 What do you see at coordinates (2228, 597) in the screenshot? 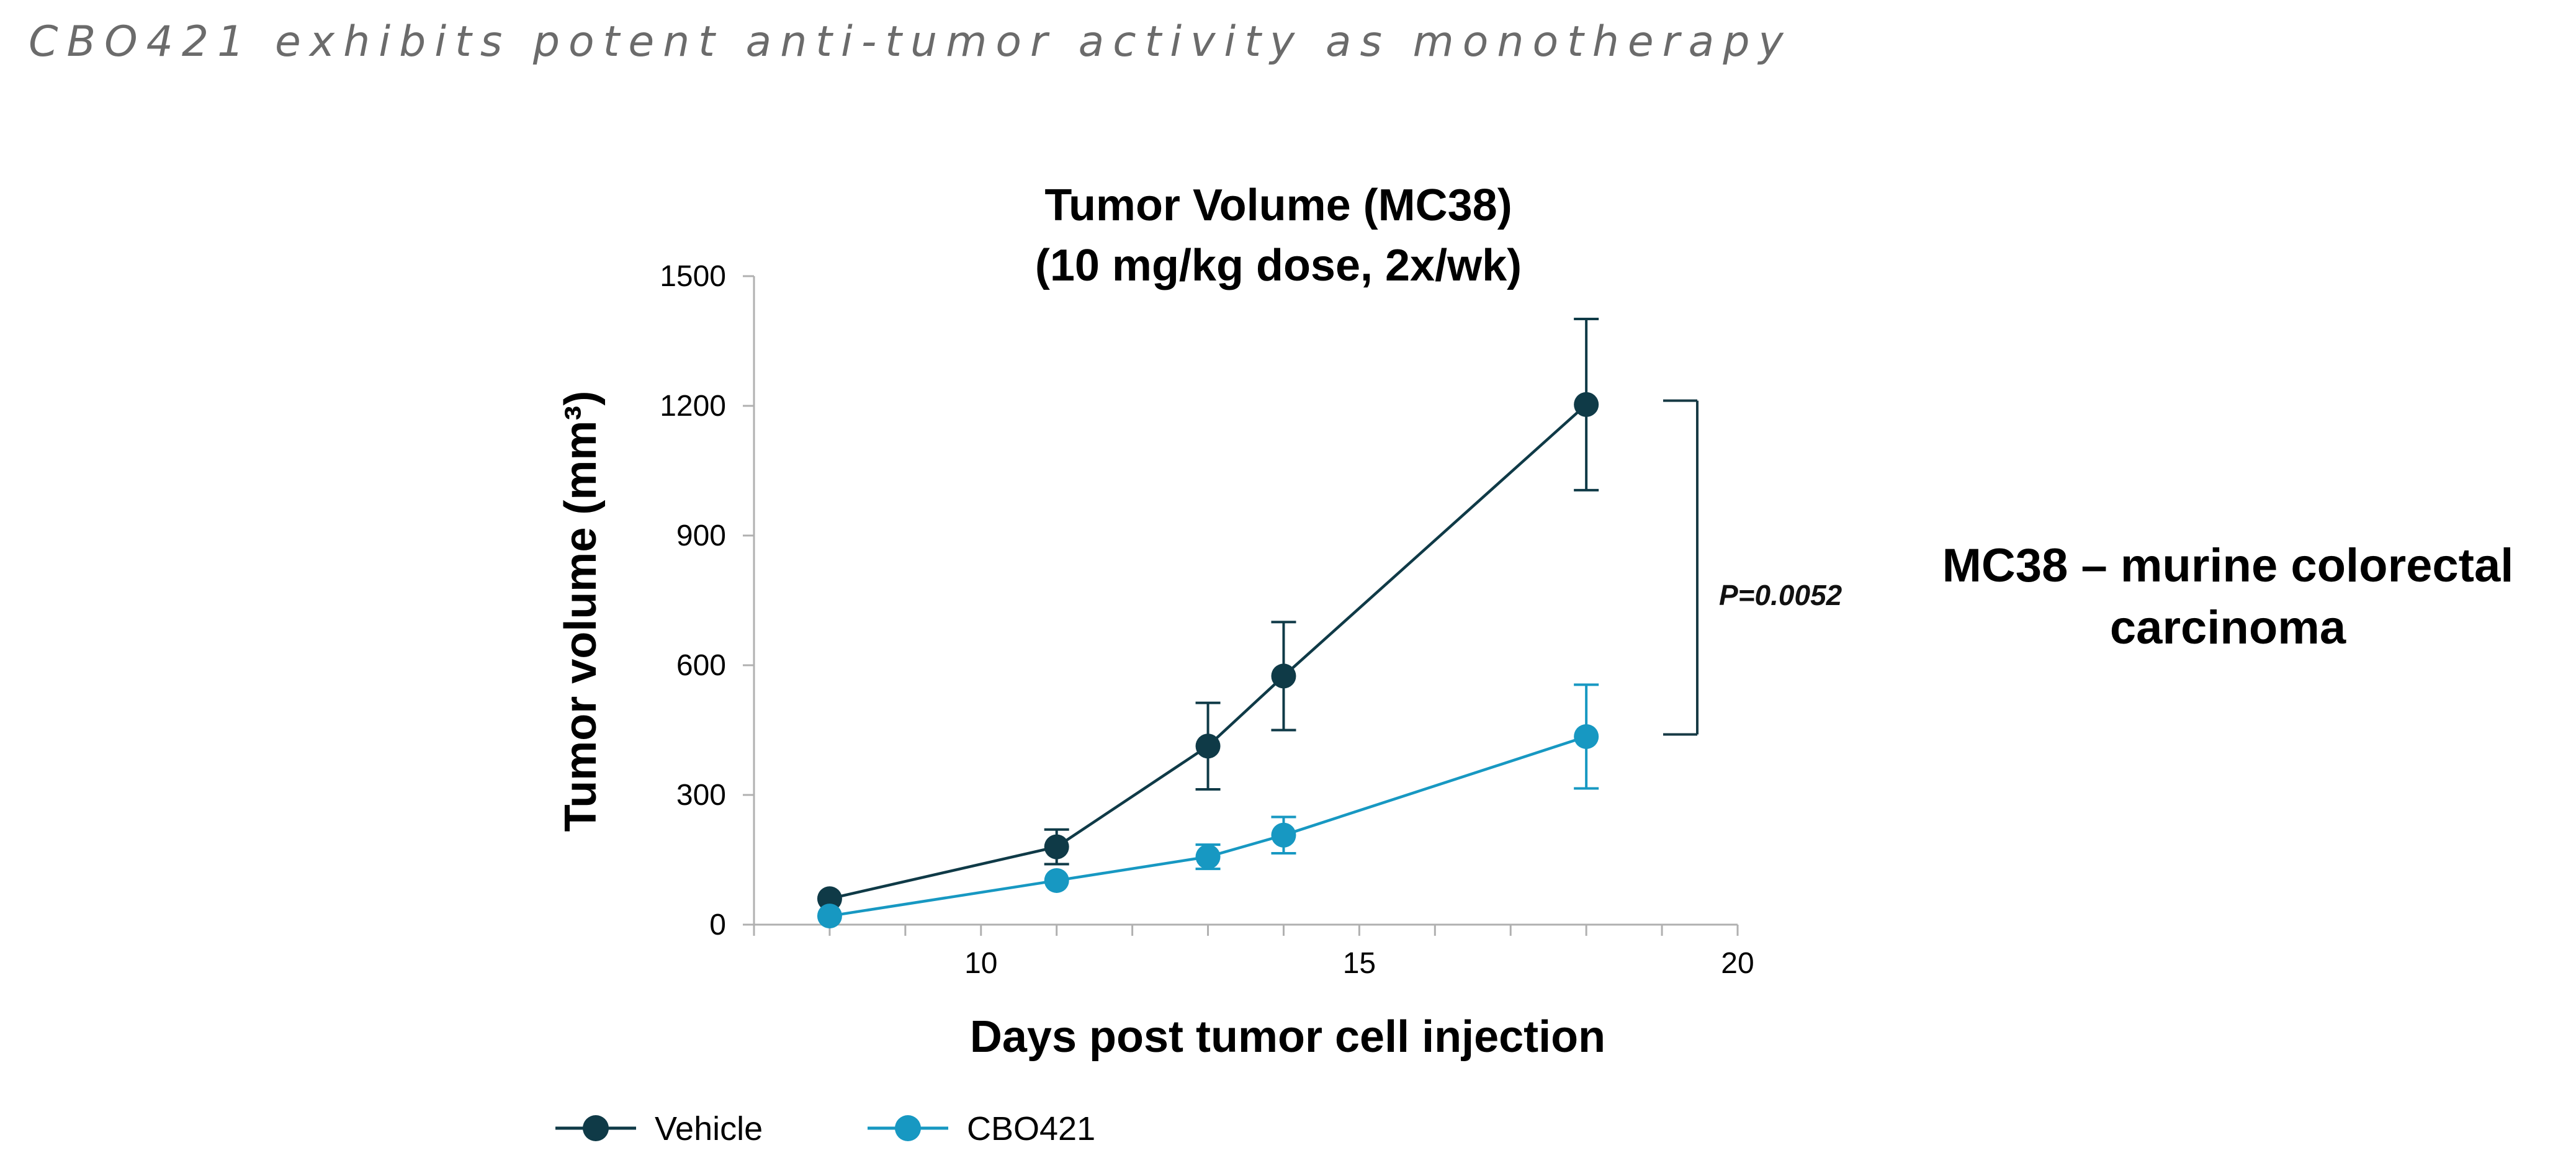
I see `model-description: MC38 – murine colorectal carcinoma` at bounding box center [2228, 597].